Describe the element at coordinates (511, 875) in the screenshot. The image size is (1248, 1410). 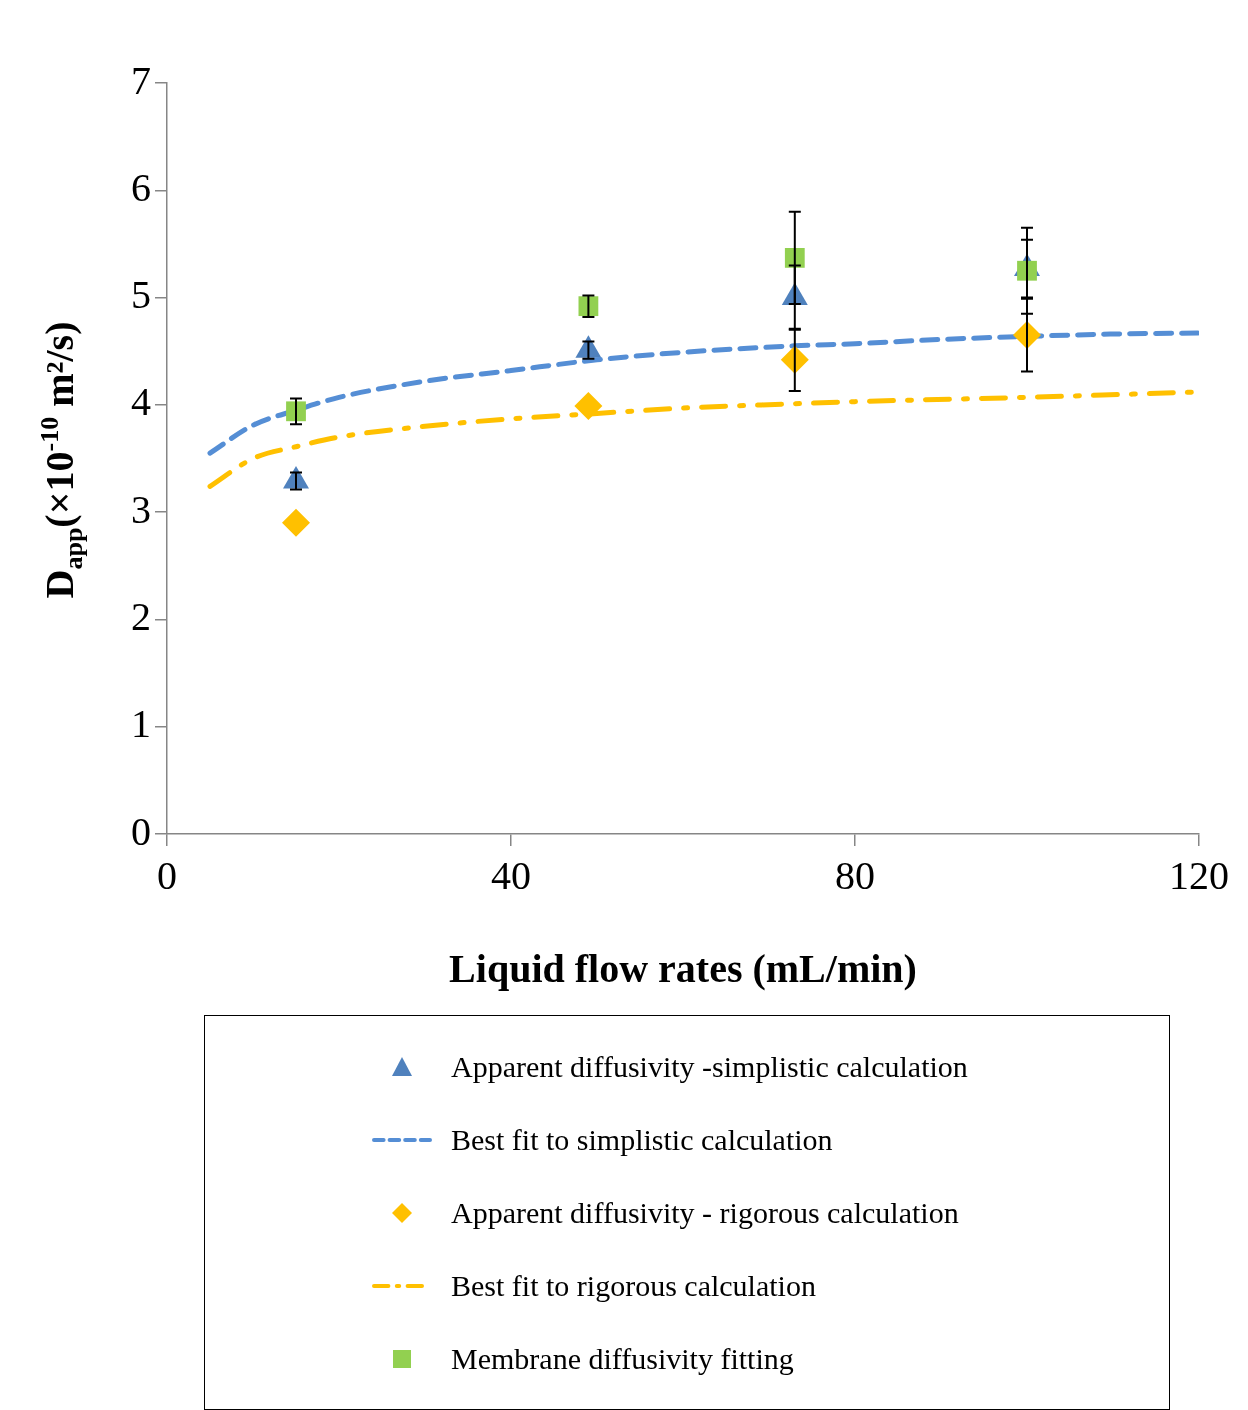
I see `x-tick-label: 40` at that location.